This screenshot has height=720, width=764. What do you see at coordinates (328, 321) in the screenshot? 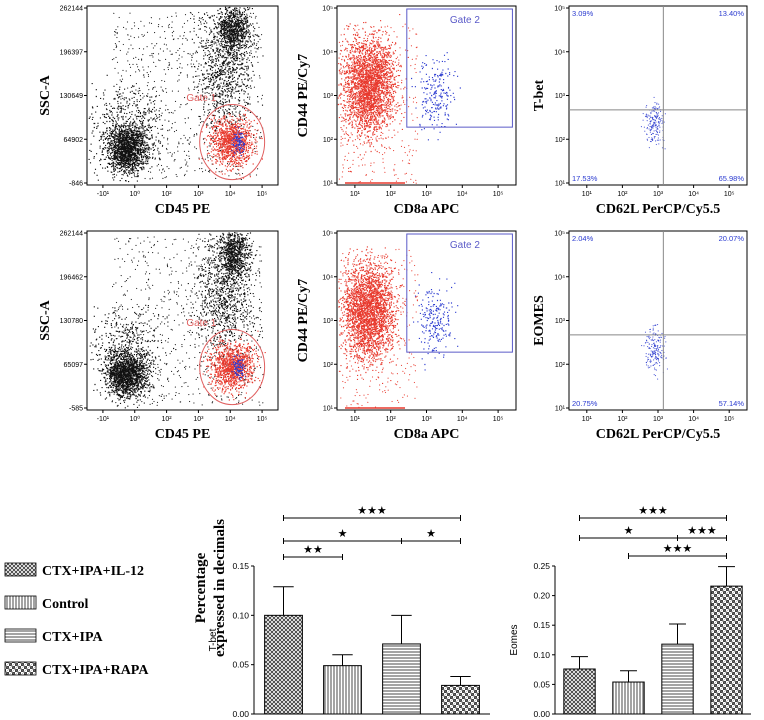
I see `y-tick-label: 10³` at bounding box center [328, 321].